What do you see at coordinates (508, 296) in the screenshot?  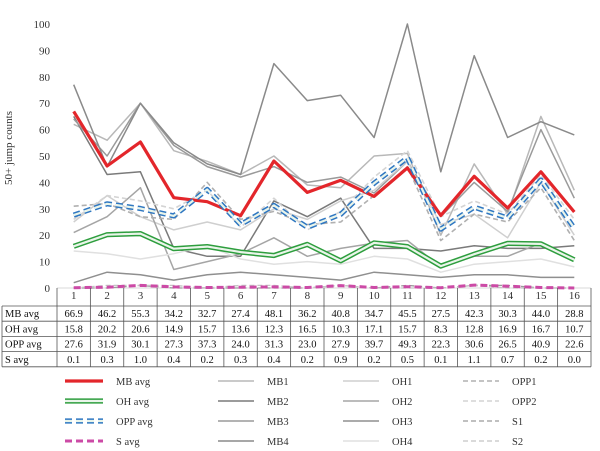 I see `x-tick-label: 14` at bounding box center [508, 296].